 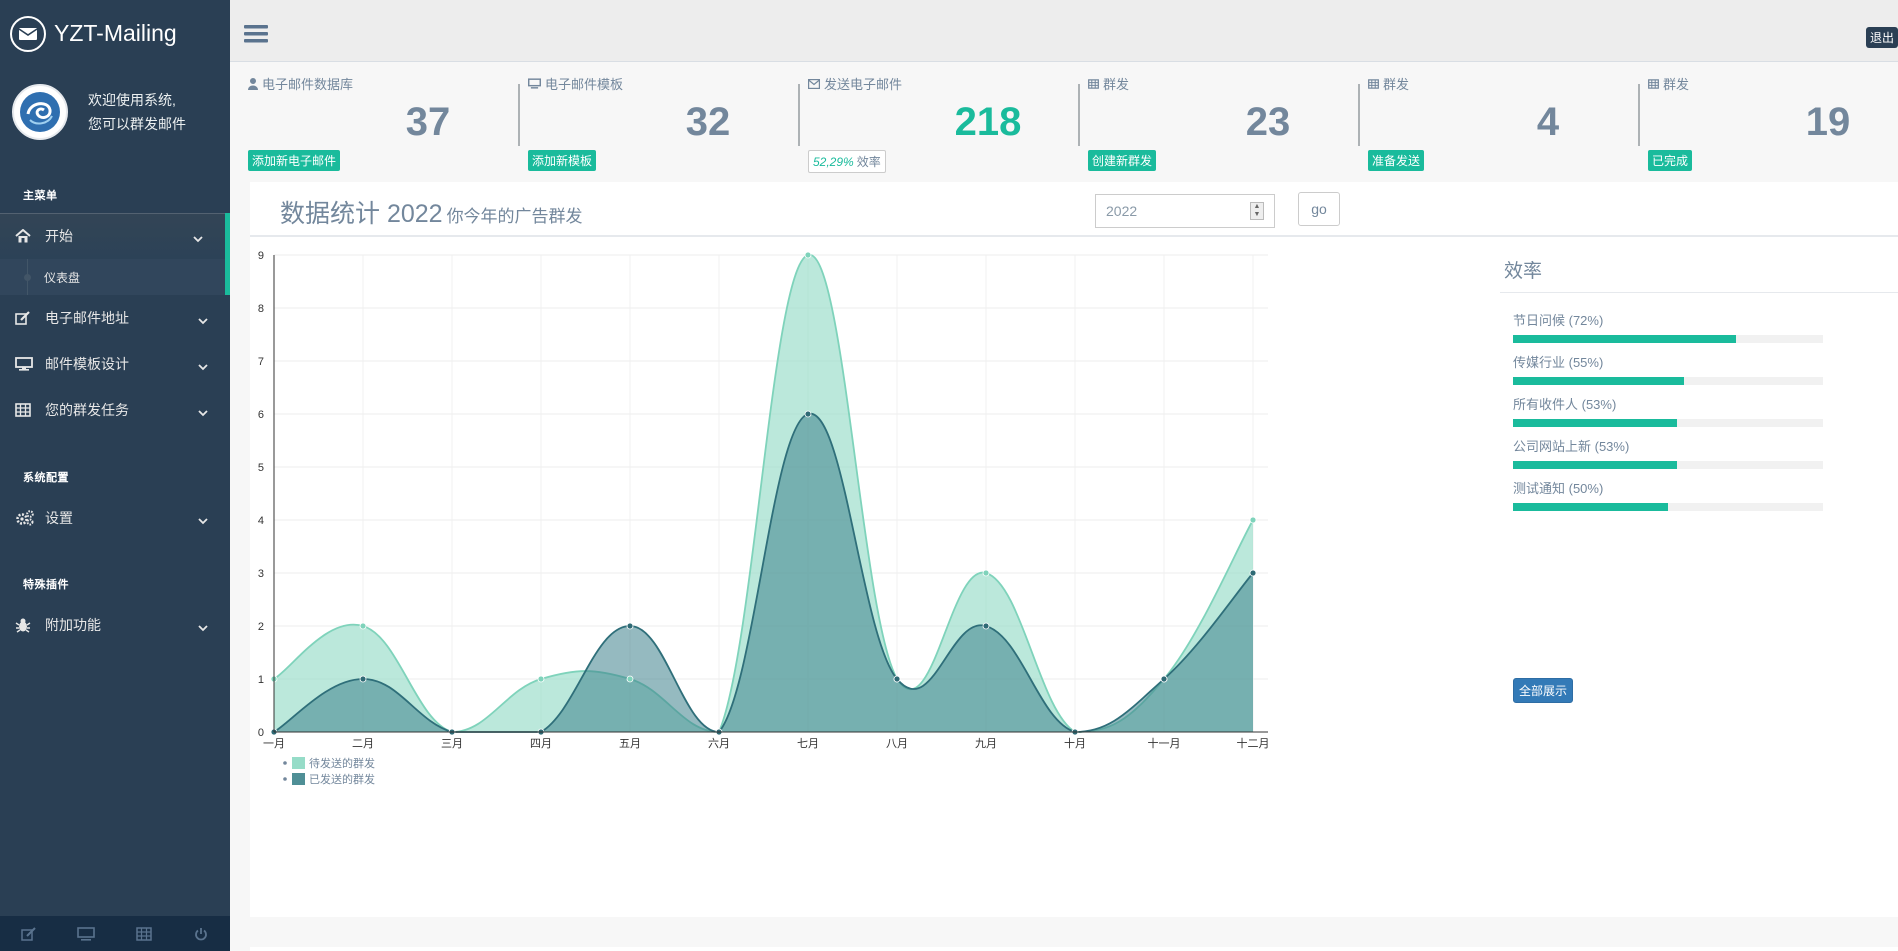 I want to click on y-tick-label: 5, so click(x=261, y=468).